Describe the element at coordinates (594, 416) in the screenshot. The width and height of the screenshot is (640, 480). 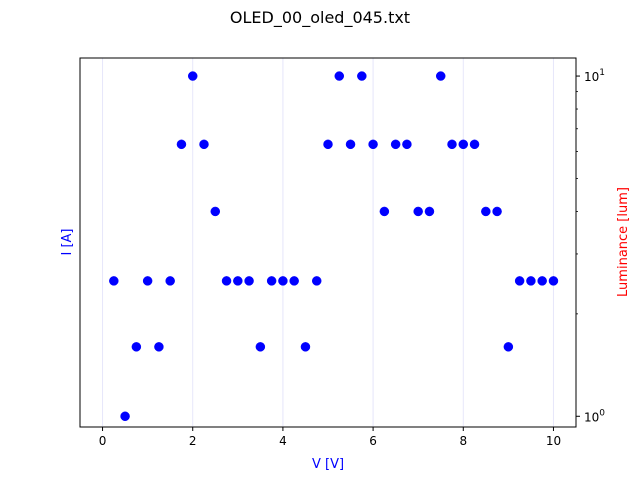
I see `right-y-tick-label: 10⁰` at that location.